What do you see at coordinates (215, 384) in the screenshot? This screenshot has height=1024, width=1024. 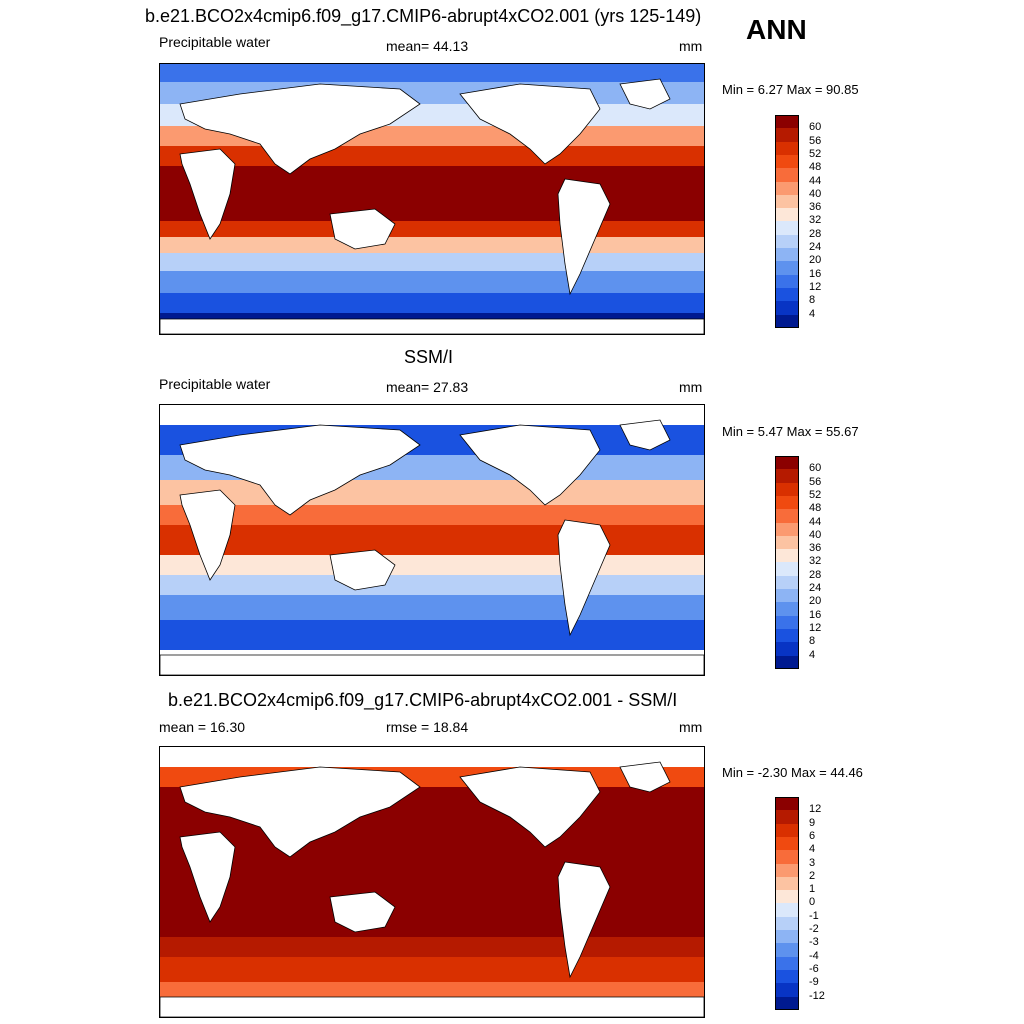 I see `panel2-variable-label: Precipitable water` at bounding box center [215, 384].